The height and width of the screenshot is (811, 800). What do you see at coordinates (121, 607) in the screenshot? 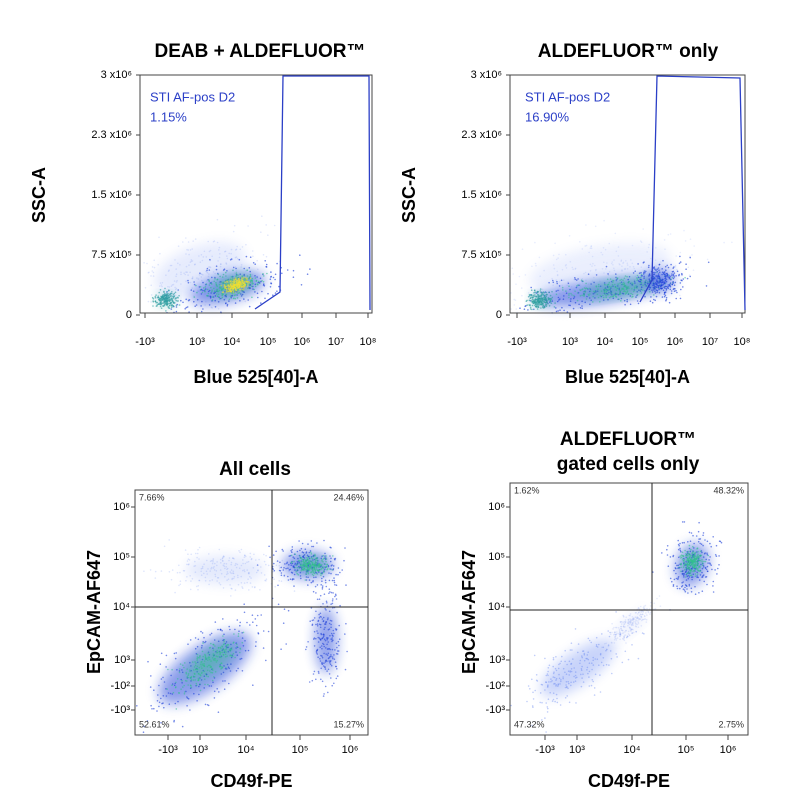
I see `y-tick-label: 10⁴` at bounding box center [121, 607].